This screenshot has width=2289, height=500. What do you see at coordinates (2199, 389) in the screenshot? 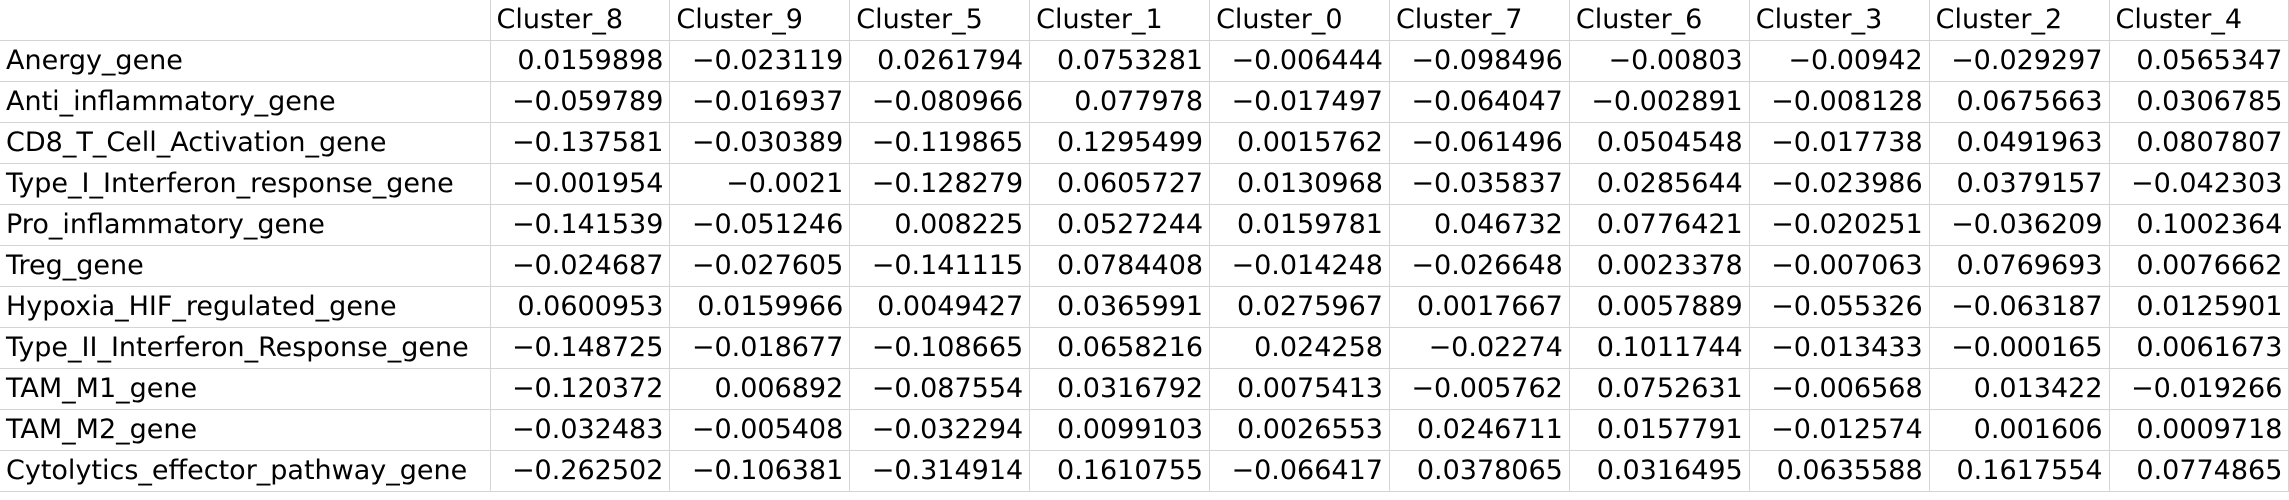
I see `value-cell: −0.019266` at bounding box center [2199, 389].